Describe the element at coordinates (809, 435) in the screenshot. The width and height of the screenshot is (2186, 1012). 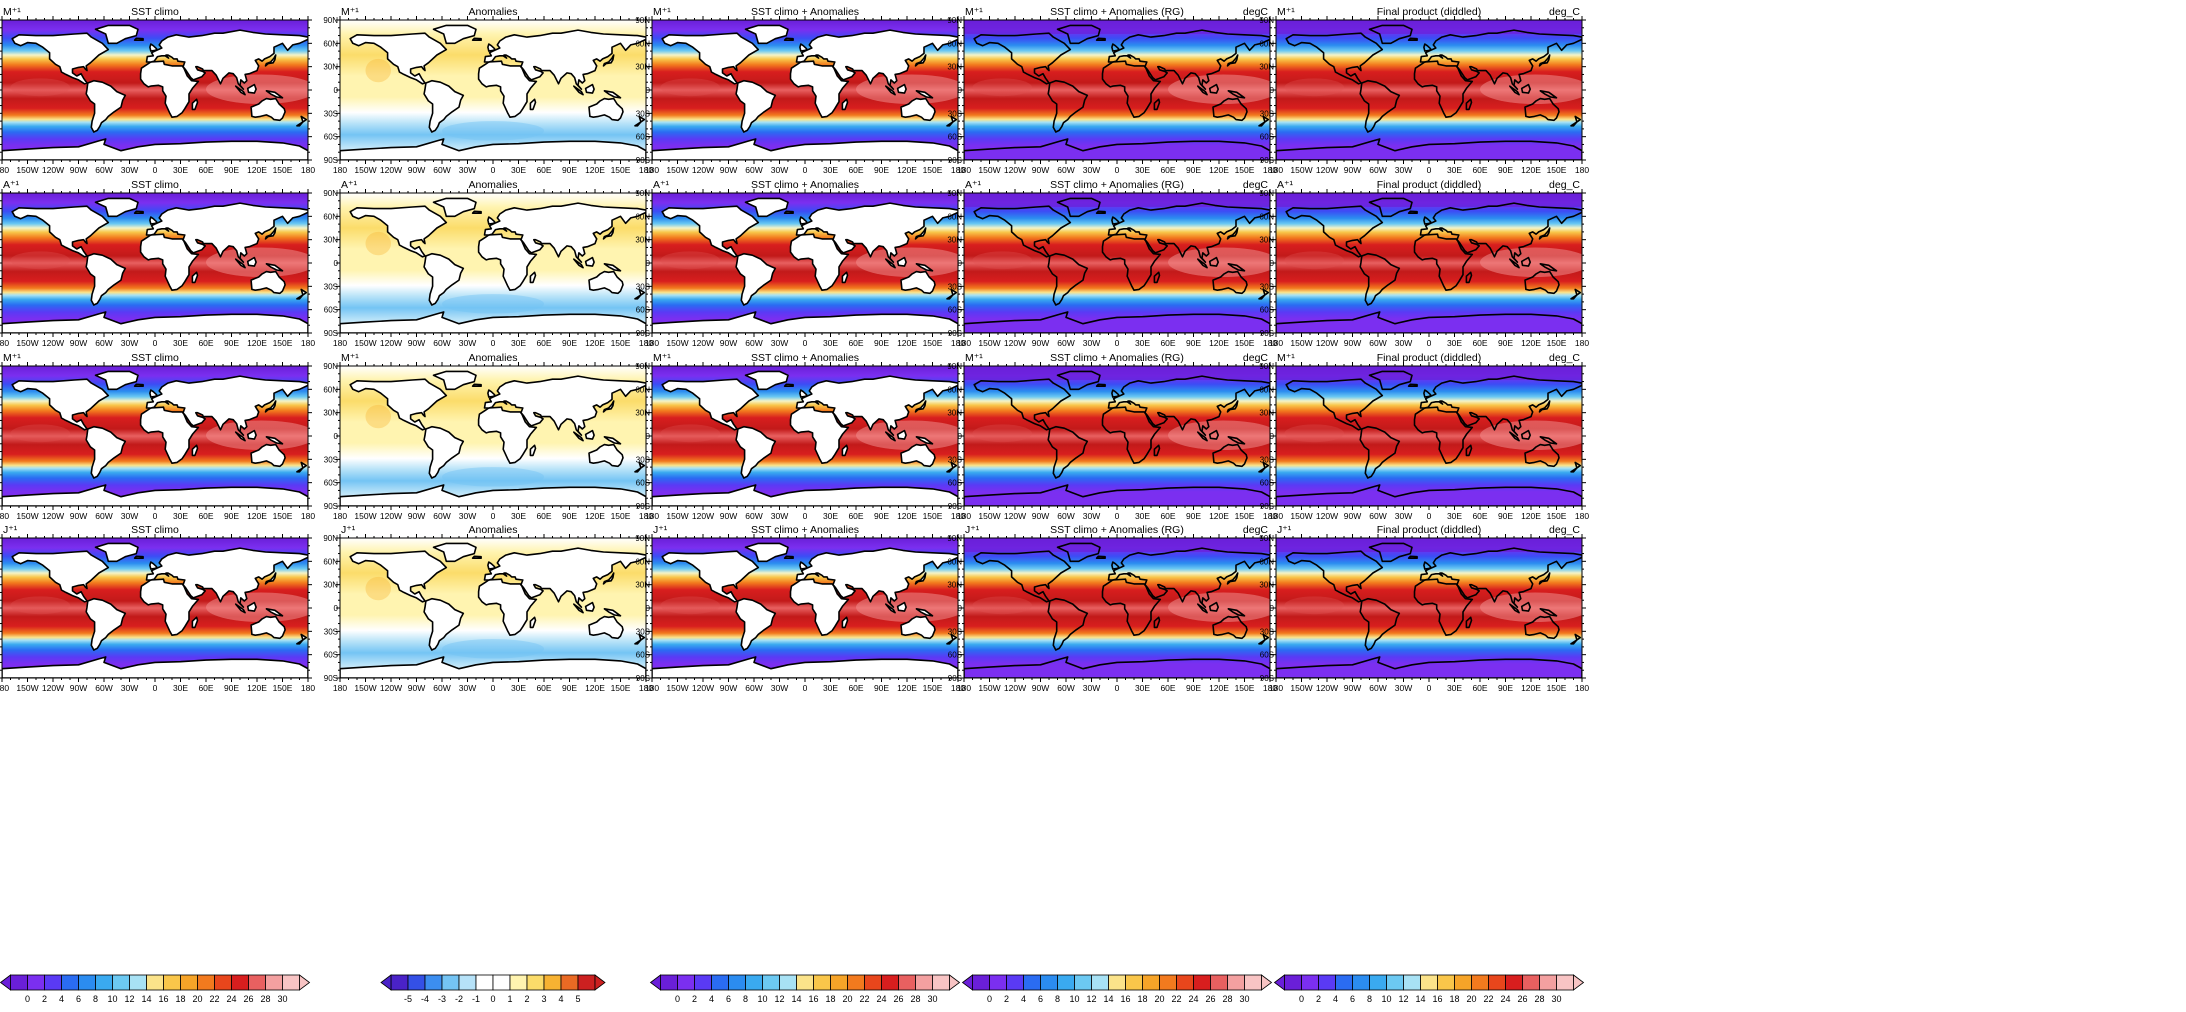
I see `warm-pool-overlay` at that location.